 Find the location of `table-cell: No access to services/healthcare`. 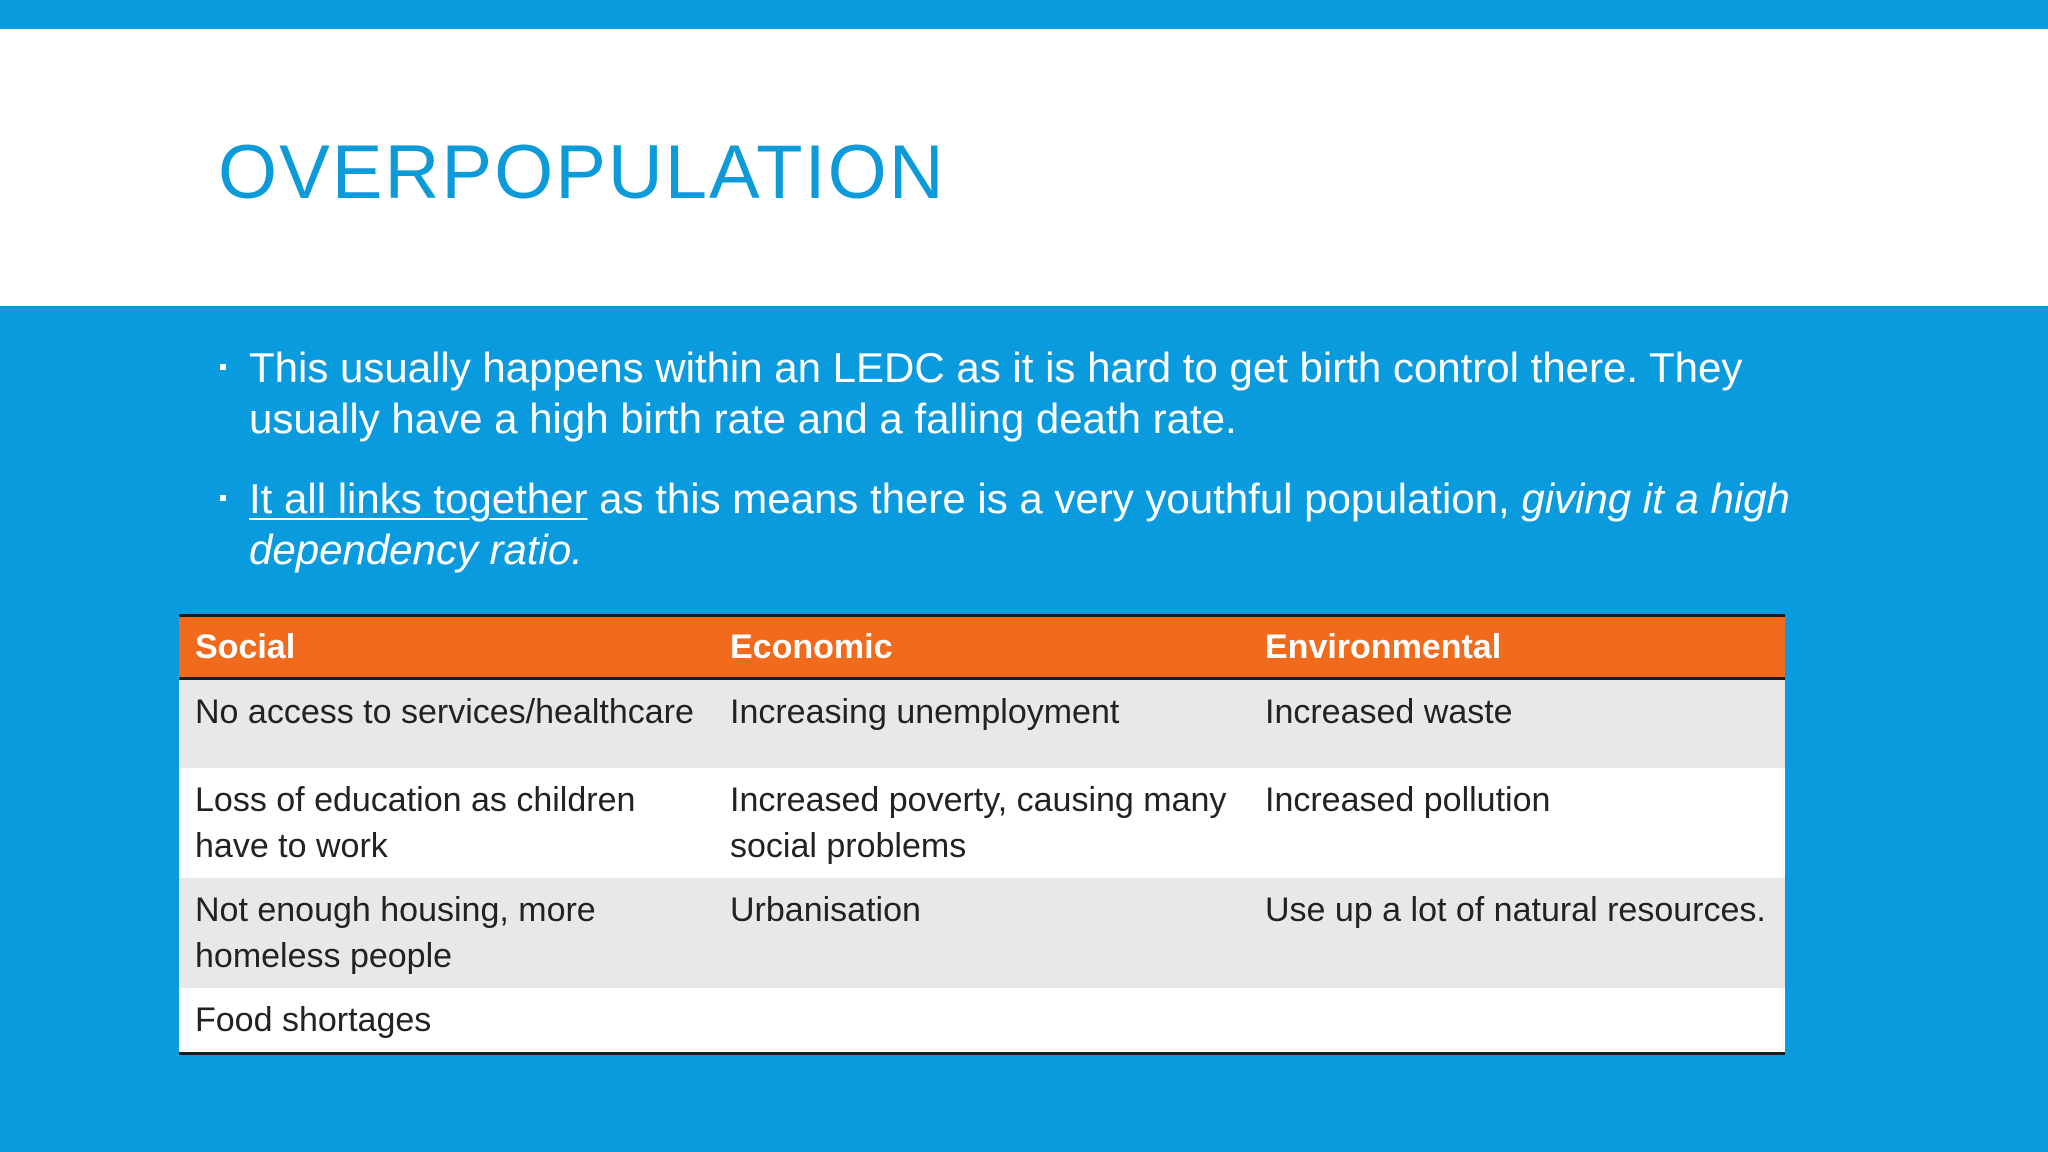

table-cell: No access to services/healthcare is located at coordinates (446, 723).